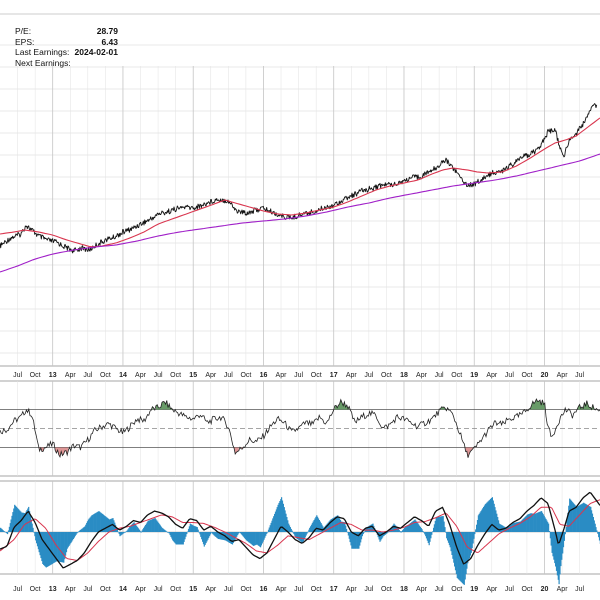 The height and width of the screenshot is (600, 600). Describe the element at coordinates (66, 31) in the screenshot. I see `pe-row: P/E: 28.79` at that location.